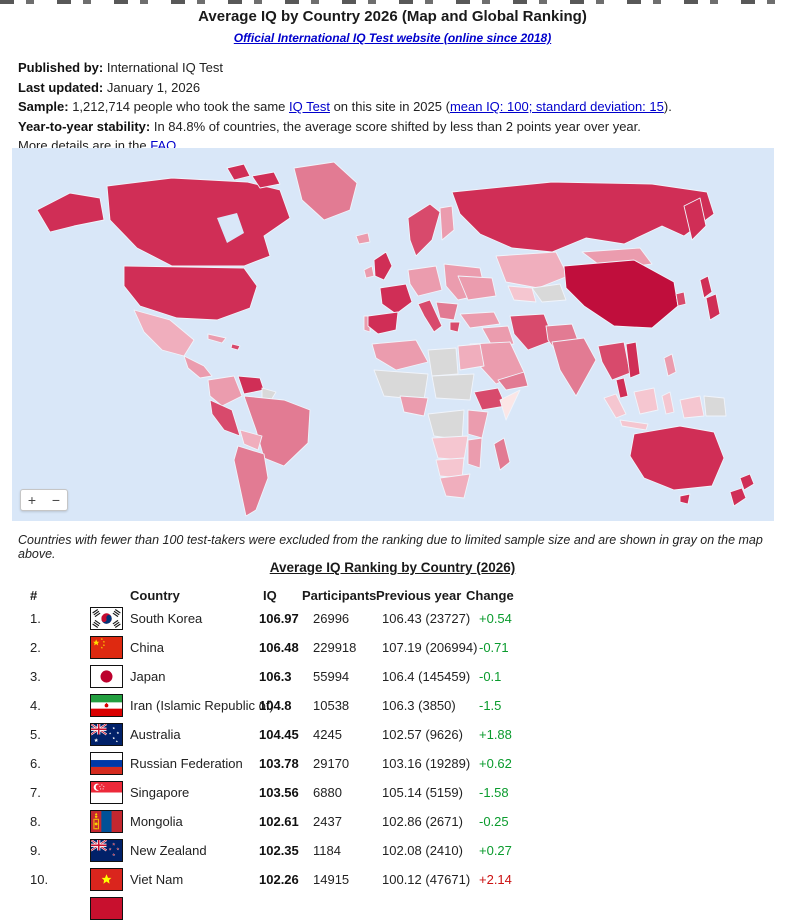 Image resolution: width=785 pixels, height=923 pixels. I want to click on previous-year-cell: 106.4 (145459), so click(426, 676).